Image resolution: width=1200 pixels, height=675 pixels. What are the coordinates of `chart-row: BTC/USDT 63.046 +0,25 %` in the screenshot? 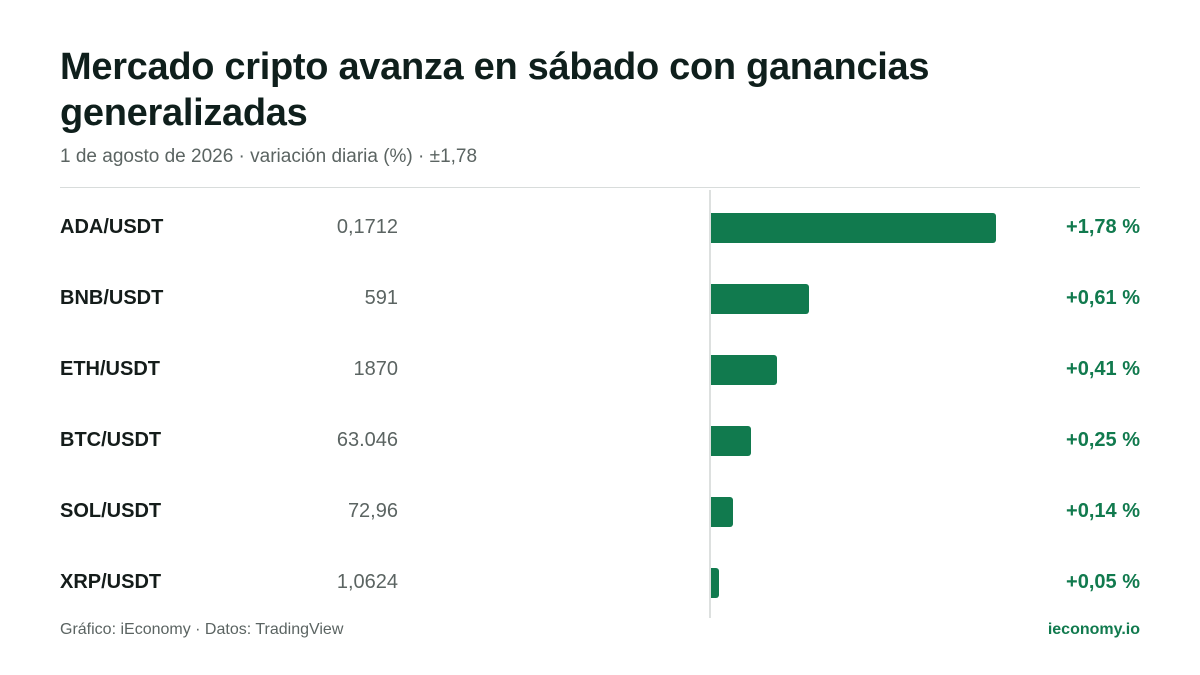 It's located at (600, 440).